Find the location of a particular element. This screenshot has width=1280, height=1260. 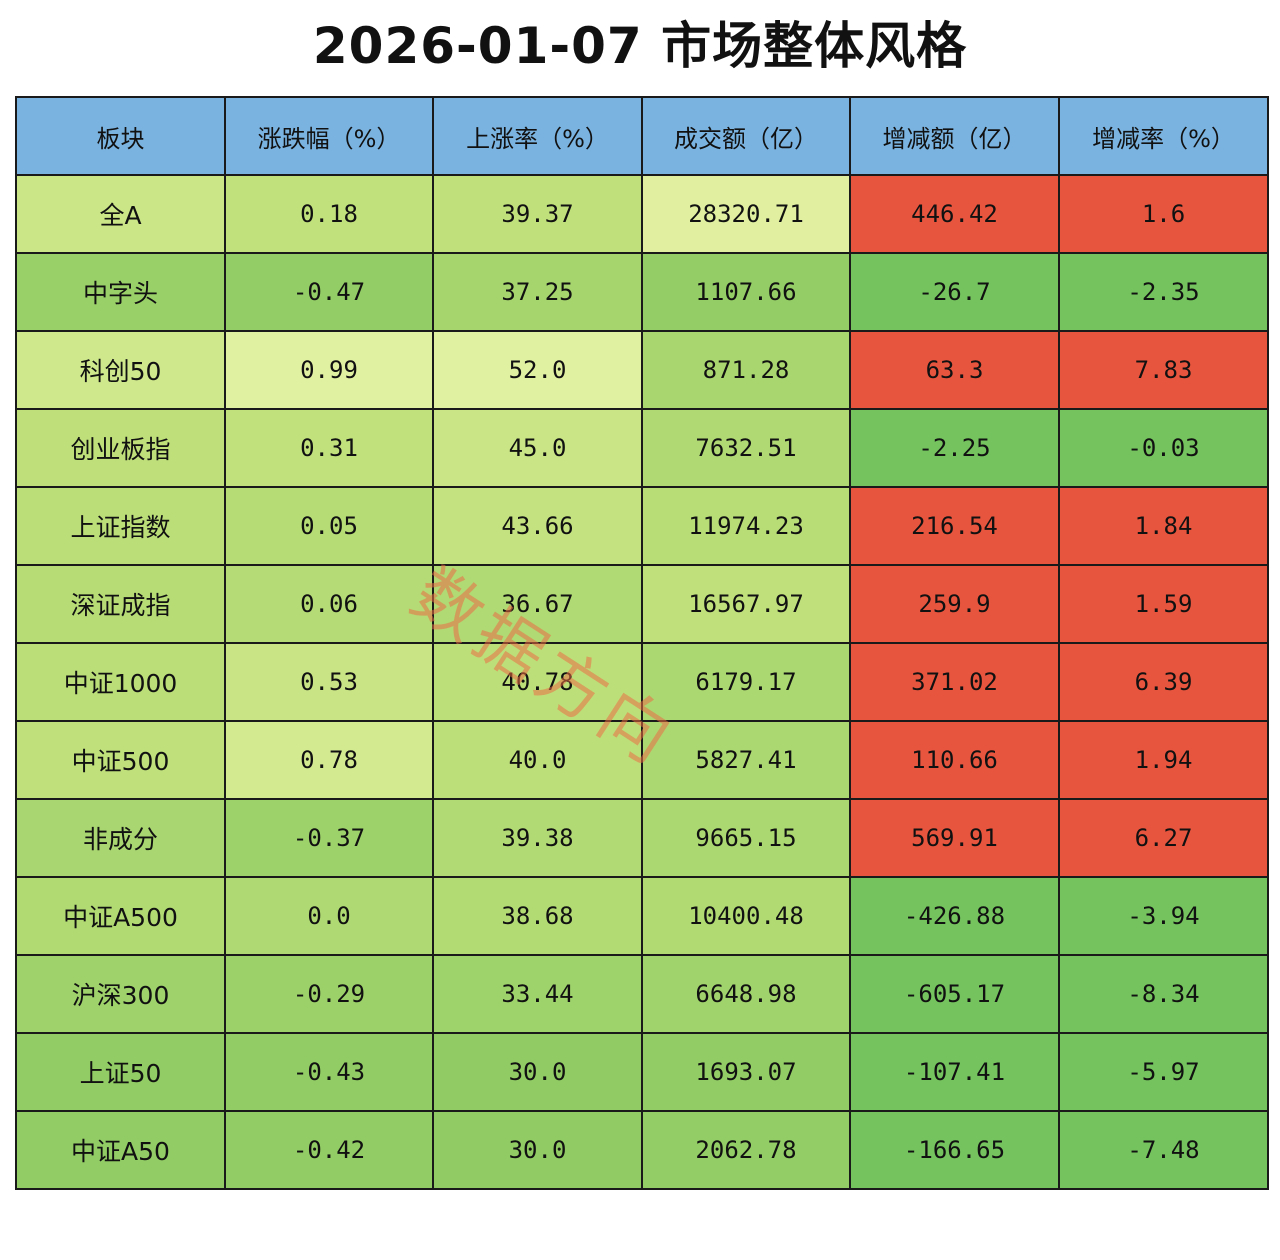

turnover-cell: 2062.78 is located at coordinates (746, 1150).